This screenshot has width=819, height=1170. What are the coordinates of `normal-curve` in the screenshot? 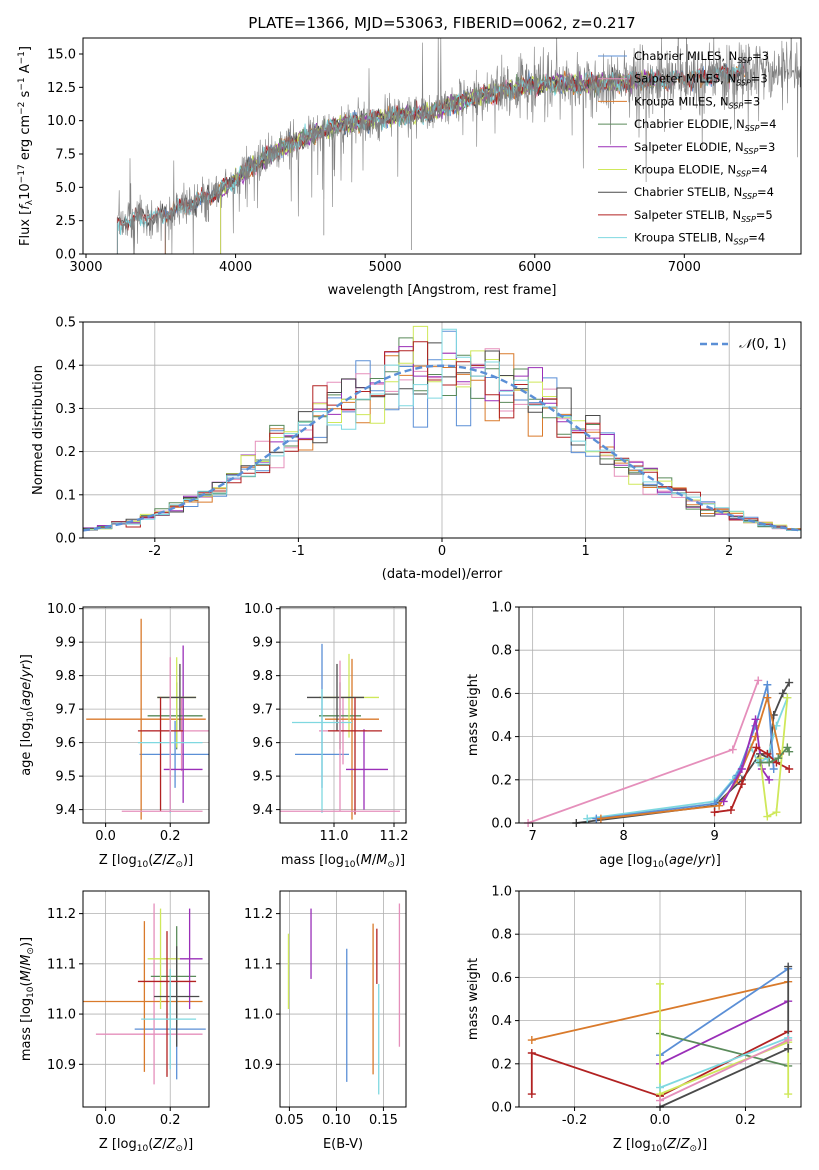 It's located at (442, 448).